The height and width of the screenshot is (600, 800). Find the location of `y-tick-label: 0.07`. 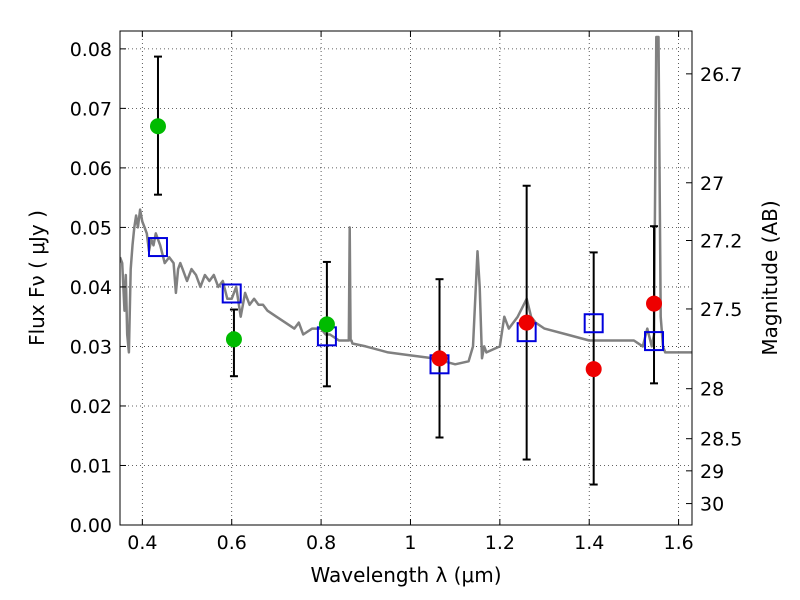

y-tick-label: 0.07 is located at coordinates (91, 109).